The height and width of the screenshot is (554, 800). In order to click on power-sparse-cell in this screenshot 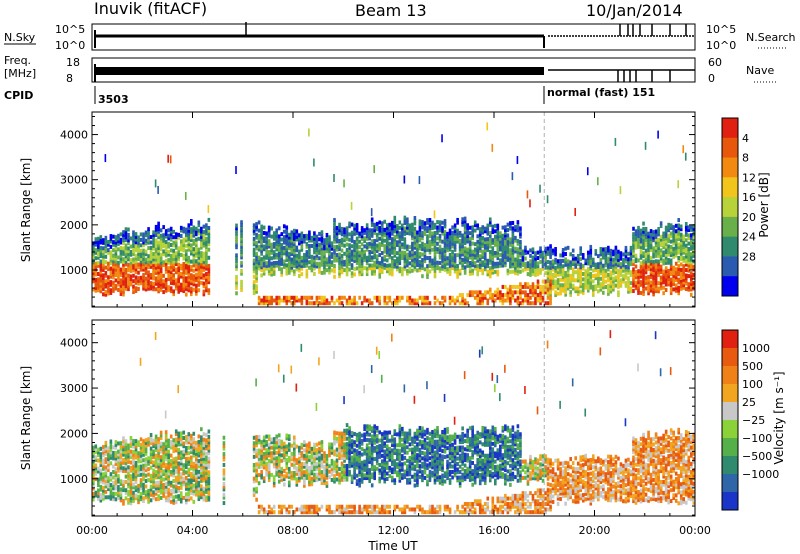, I will do `click(419, 180)`.